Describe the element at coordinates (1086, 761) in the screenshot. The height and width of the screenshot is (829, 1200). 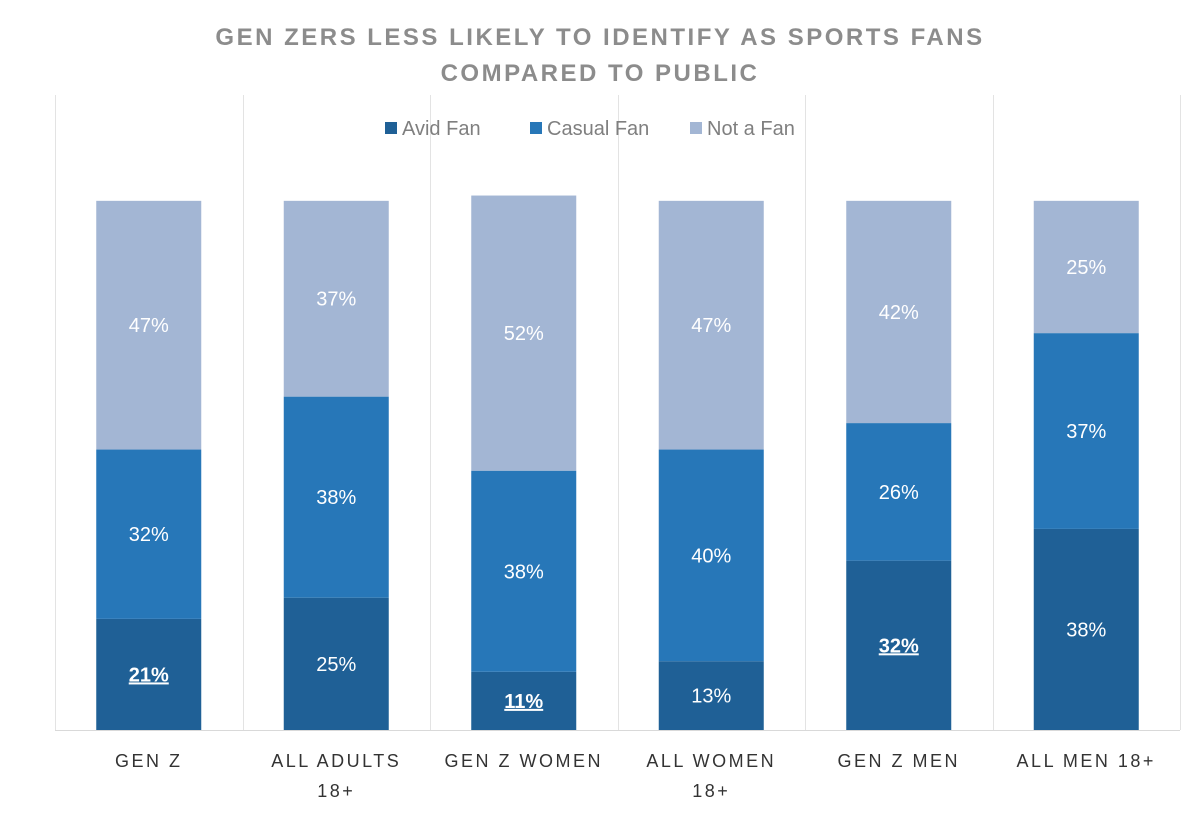
I see `category-label: ALL MEN 18+` at that location.